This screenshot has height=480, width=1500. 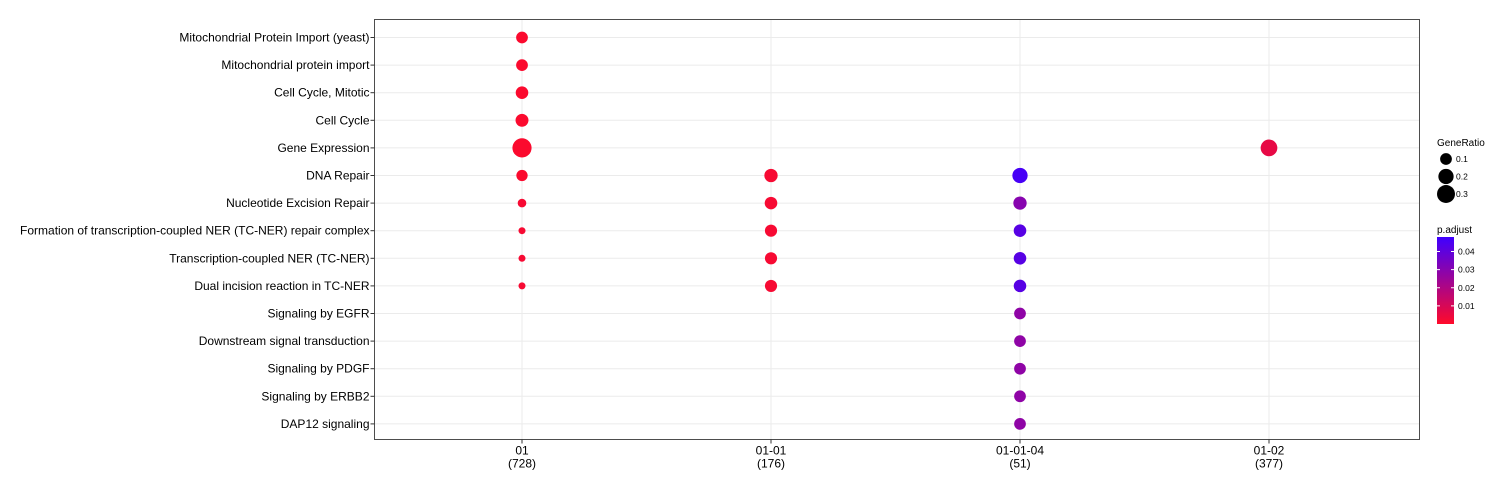 I want to click on size-legend-label: 0.3, so click(x=1462, y=194).